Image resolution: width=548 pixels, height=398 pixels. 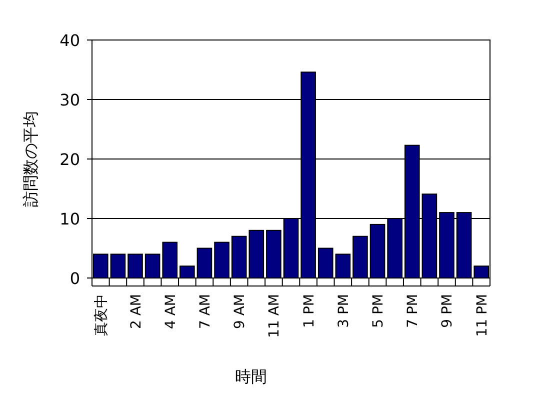 What do you see at coordinates (170, 312) in the screenshot?
I see `x-tick-label: 4 AM` at bounding box center [170, 312].